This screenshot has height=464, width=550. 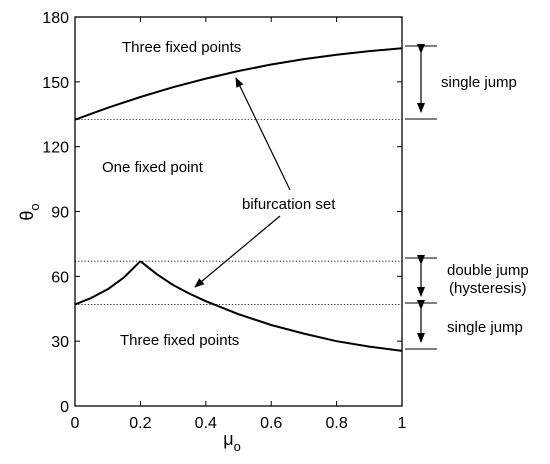 What do you see at coordinates (237, 251) in the screenshot?
I see `bifurcation-arrow-lower` at bounding box center [237, 251].